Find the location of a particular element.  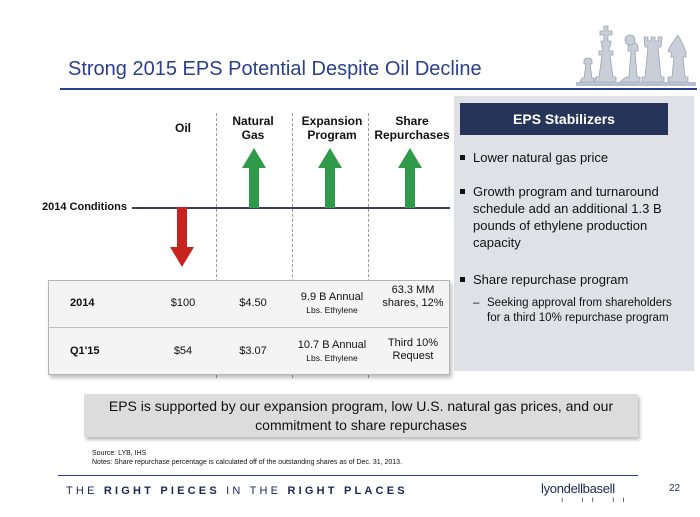

column-header-natural-gas: Natural Gas is located at coordinates (253, 128).